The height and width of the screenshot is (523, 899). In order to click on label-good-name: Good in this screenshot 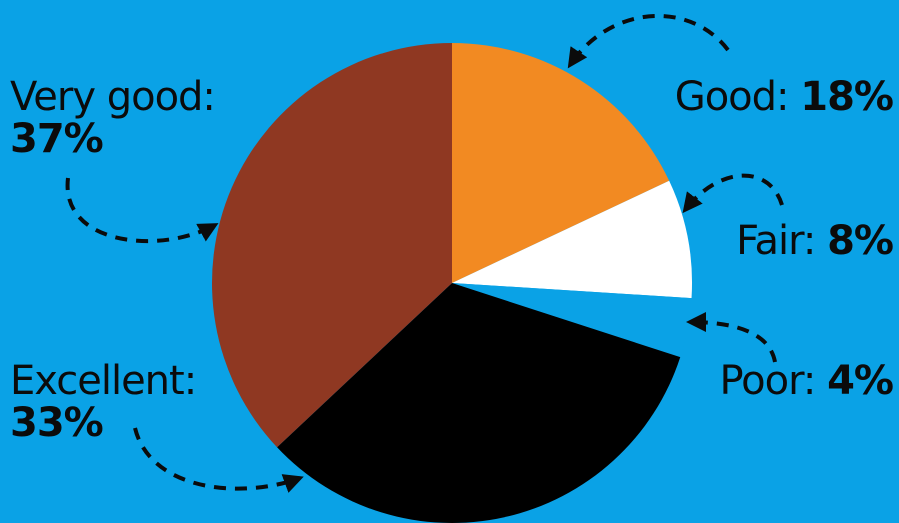, I will do `click(725, 97)`.